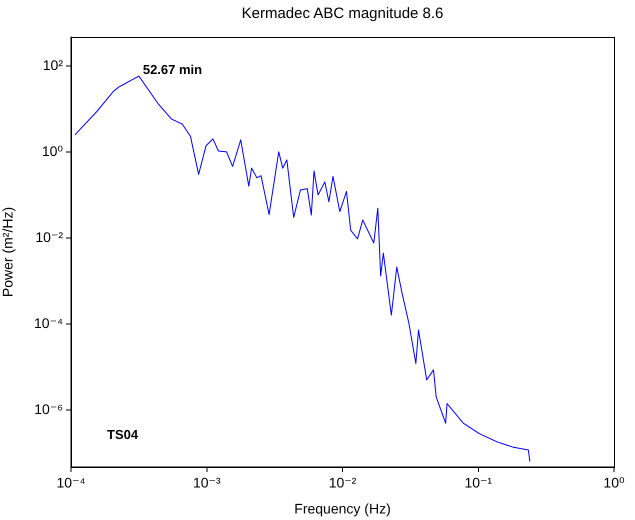  Describe the element at coordinates (343, 13) in the screenshot. I see `chart-title: Kermadec ABC magnitude 8.6` at that location.